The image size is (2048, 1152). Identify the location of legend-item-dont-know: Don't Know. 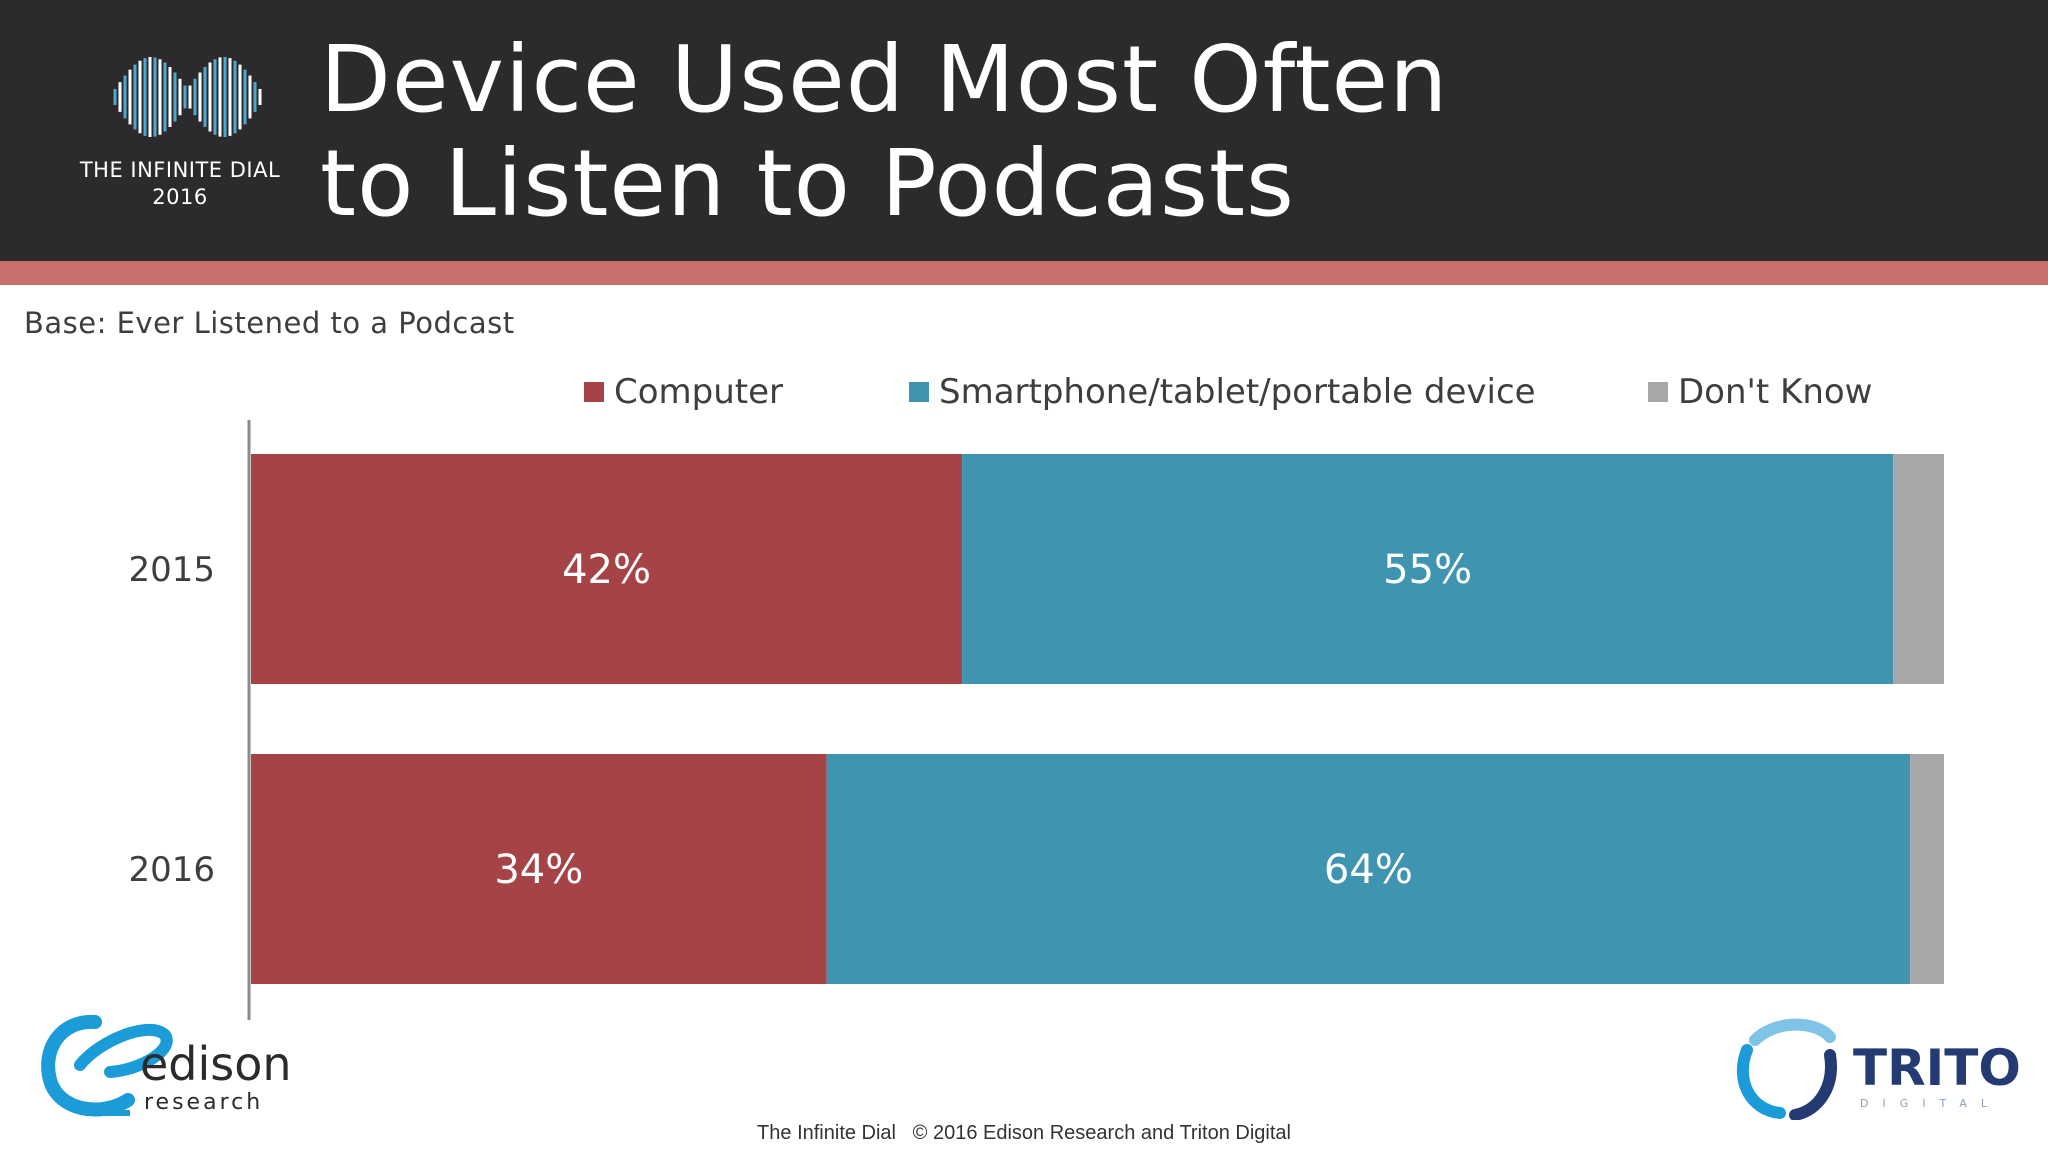
(1760, 392).